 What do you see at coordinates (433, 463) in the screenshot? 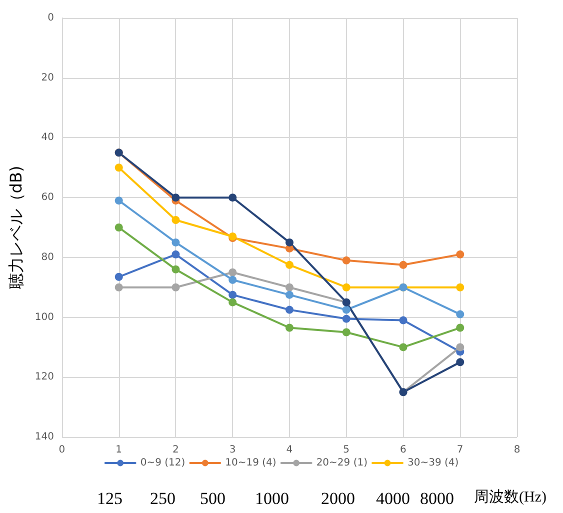
I see `legend-label: 30~39 (4)` at bounding box center [433, 463].